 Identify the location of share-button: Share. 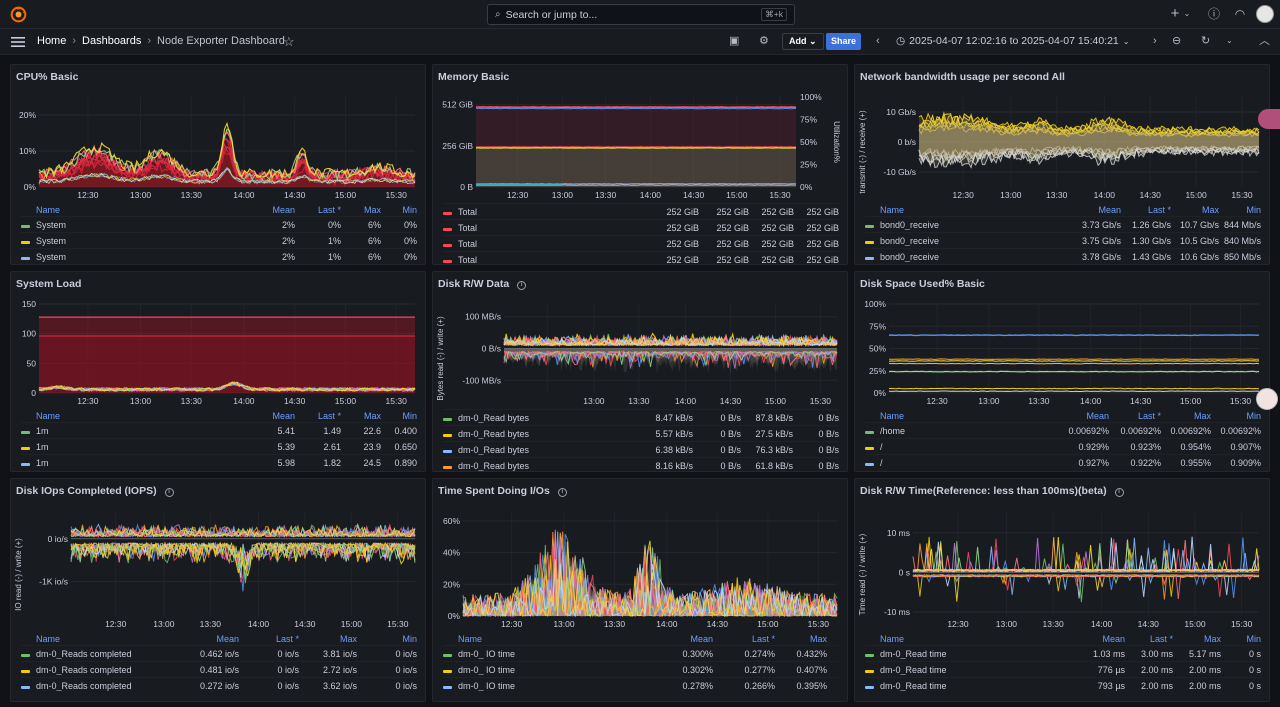
(844, 41).